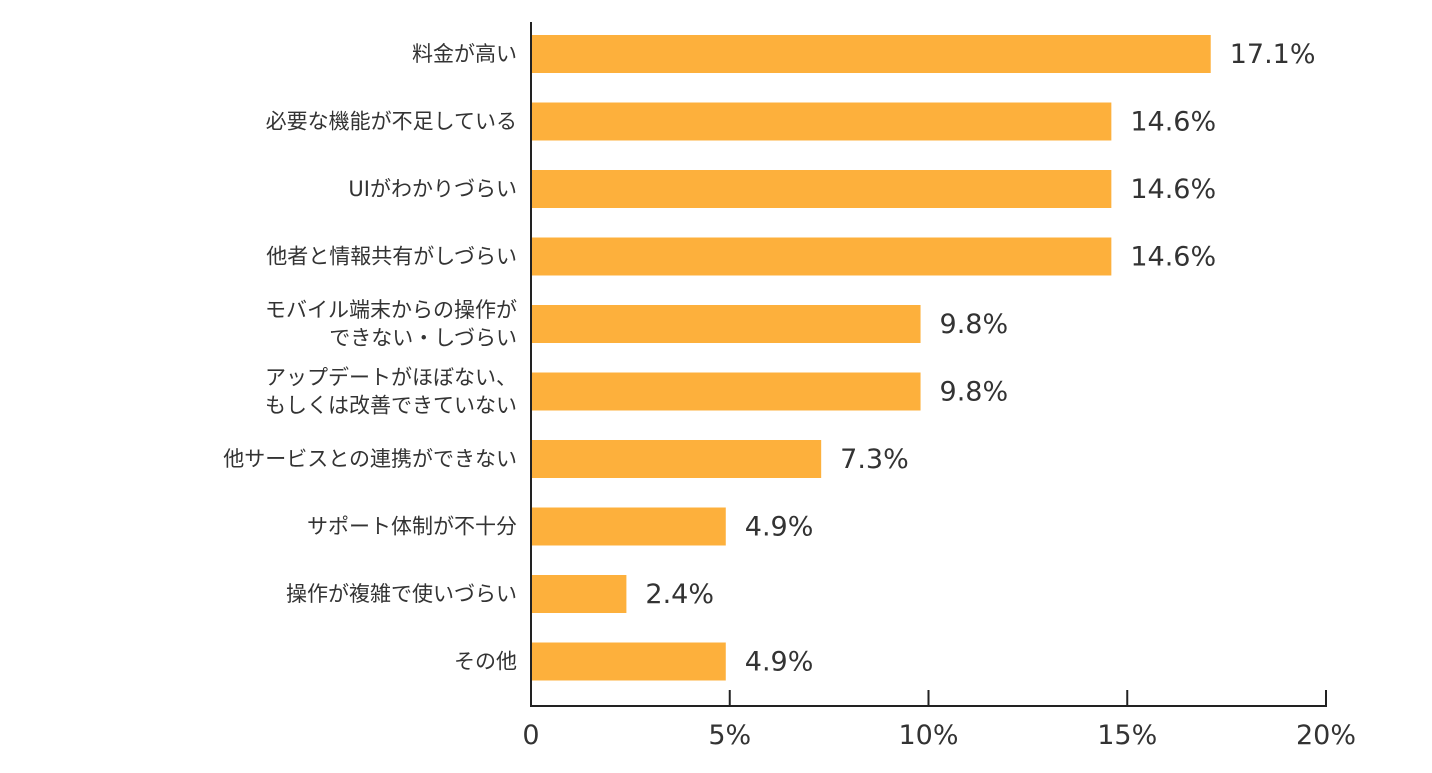 This screenshot has height=773, width=1432. I want to click on category-label-1: 必要な機能が不足している, so click(391, 122).